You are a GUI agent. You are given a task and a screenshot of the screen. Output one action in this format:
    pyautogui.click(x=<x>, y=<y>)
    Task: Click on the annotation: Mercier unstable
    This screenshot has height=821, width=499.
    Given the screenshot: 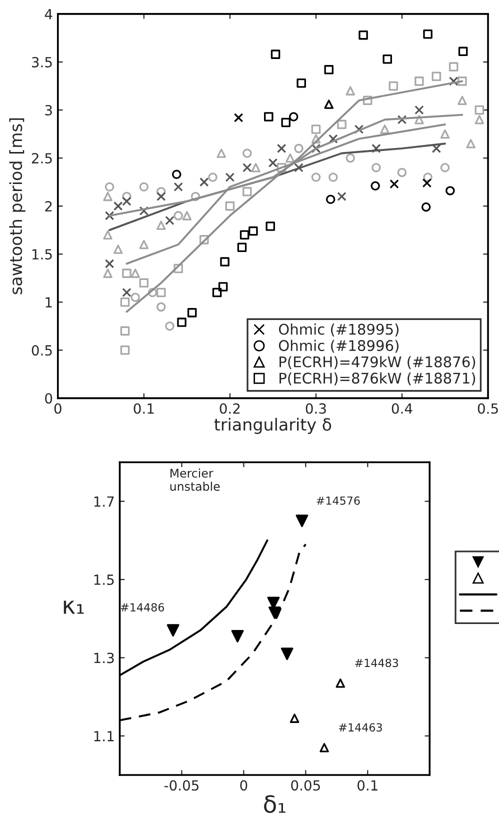 What is the action you would take?
    pyautogui.click(x=195, y=479)
    